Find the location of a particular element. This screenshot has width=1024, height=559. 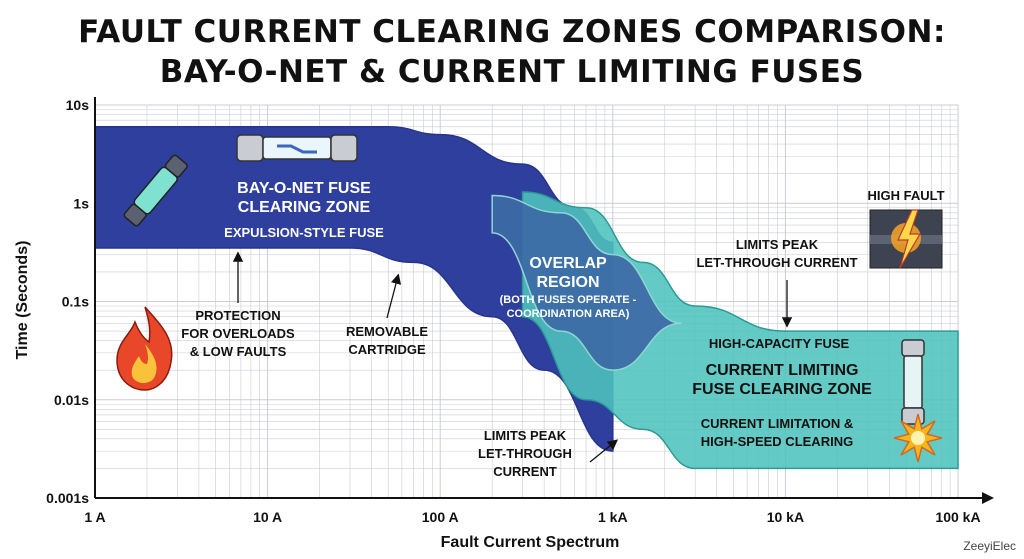

y-tick-label: 0.001s is located at coordinates (67, 498).